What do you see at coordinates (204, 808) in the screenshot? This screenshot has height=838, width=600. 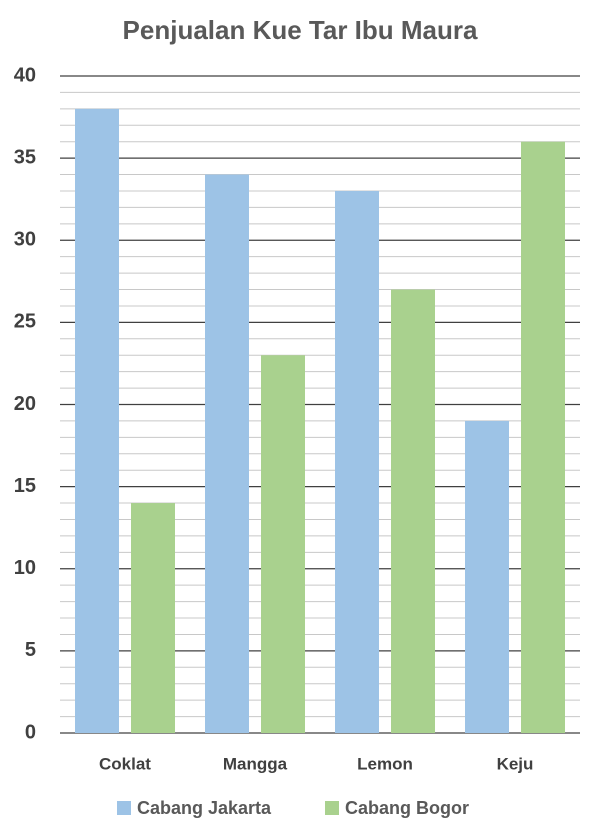 I see `legend-label: Cabang Jakarta` at bounding box center [204, 808].